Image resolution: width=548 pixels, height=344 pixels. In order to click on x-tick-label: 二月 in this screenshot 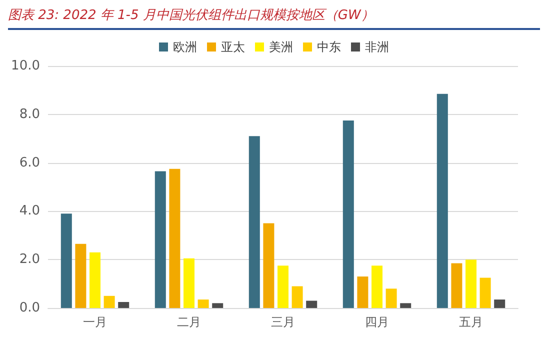, I will do `click(189, 322)`.